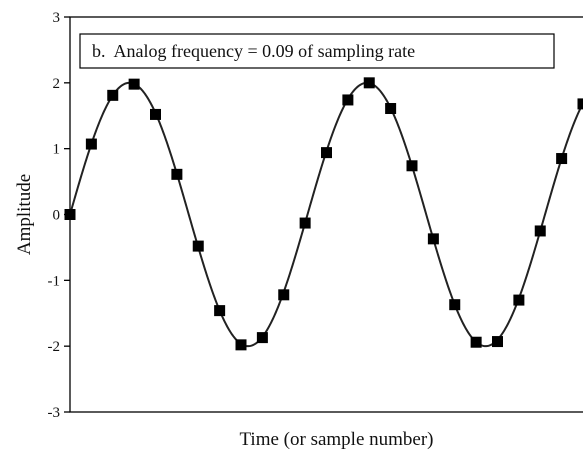 Image resolution: width=583 pixels, height=457 pixels. What do you see at coordinates (336, 439) in the screenshot?
I see `x-axis-label: Time (or sample number)` at bounding box center [336, 439].